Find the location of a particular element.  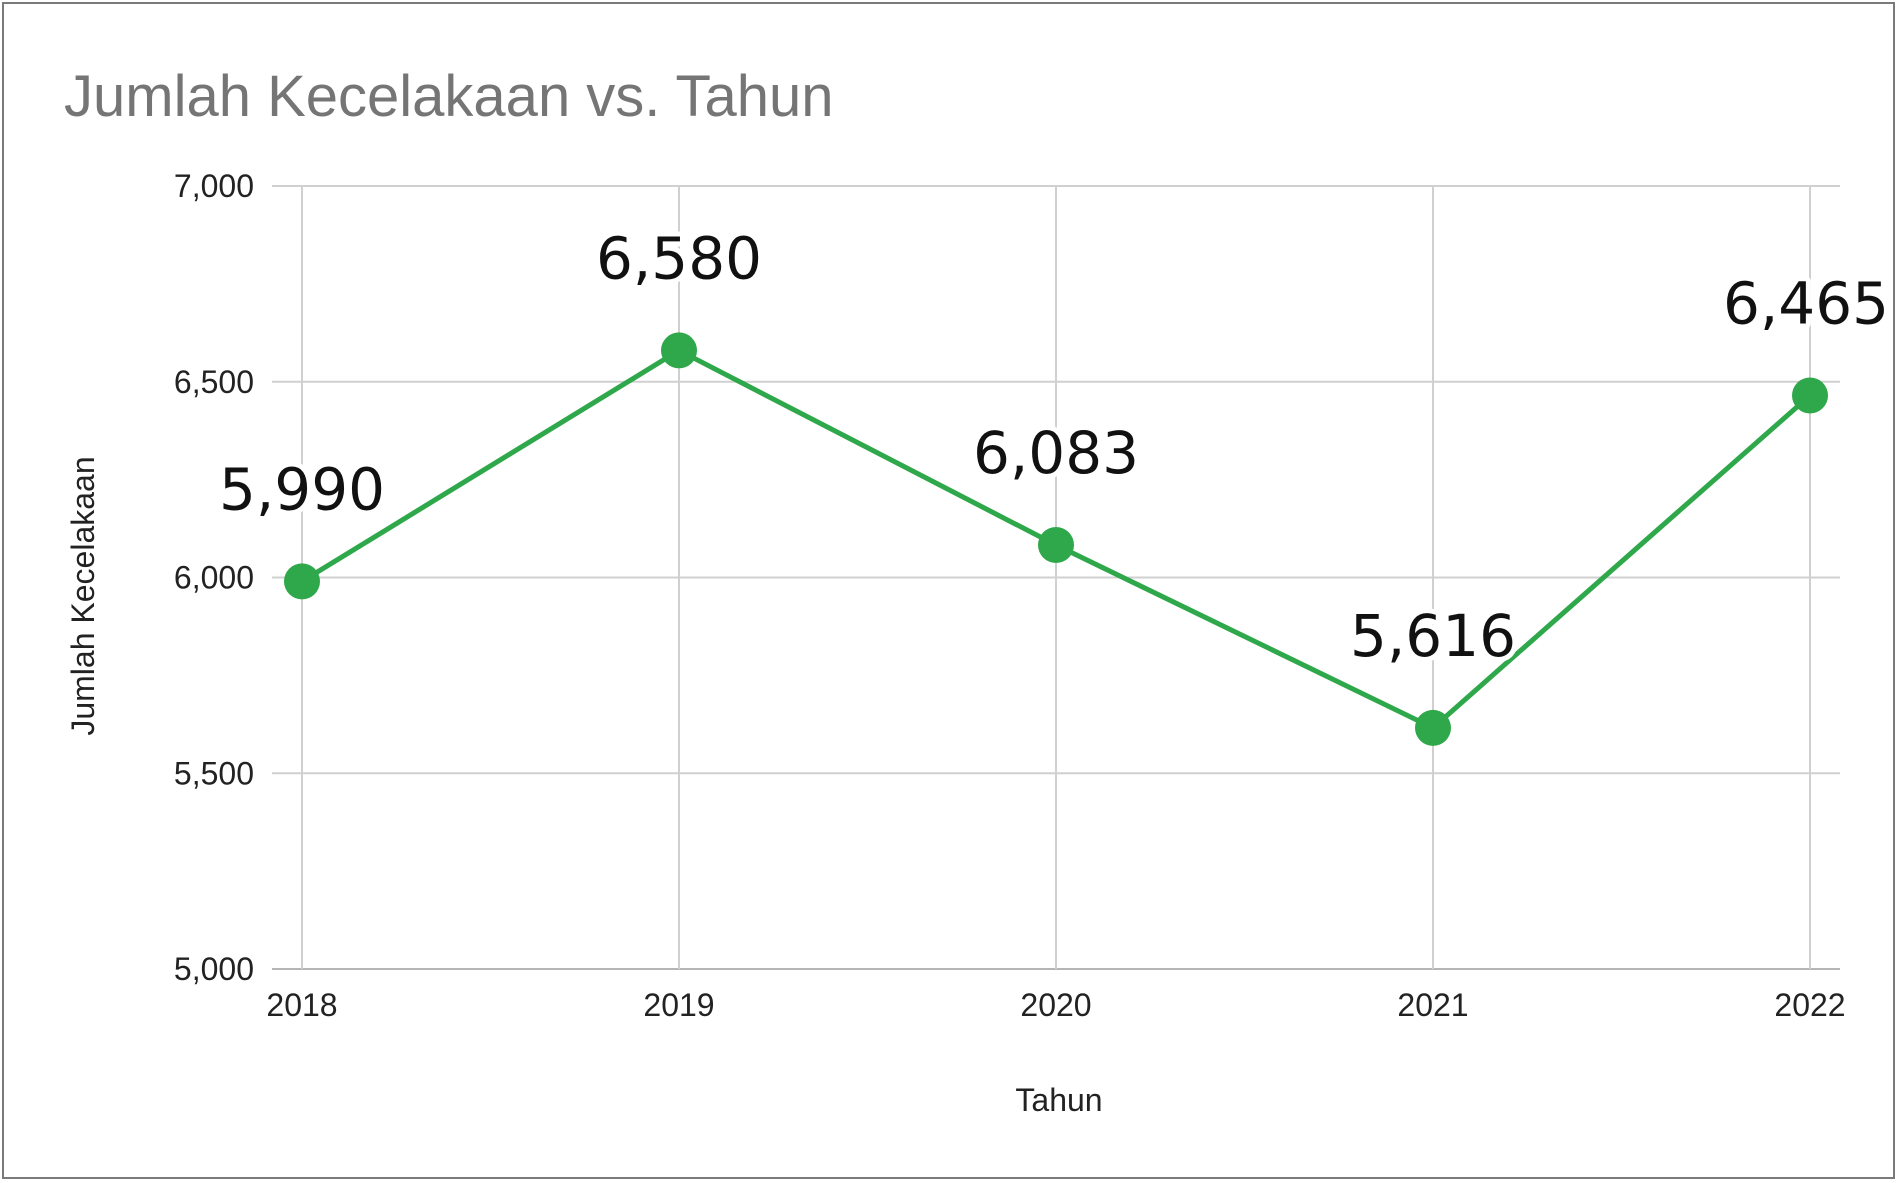

data-label: 5,990 is located at coordinates (302, 489).